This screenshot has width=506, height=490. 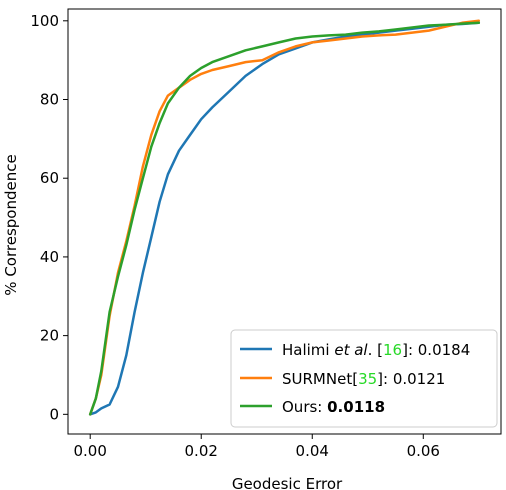 What do you see at coordinates (333, 407) in the screenshot?
I see `legend-label-ours: Ours: 0.0118` at bounding box center [333, 407].